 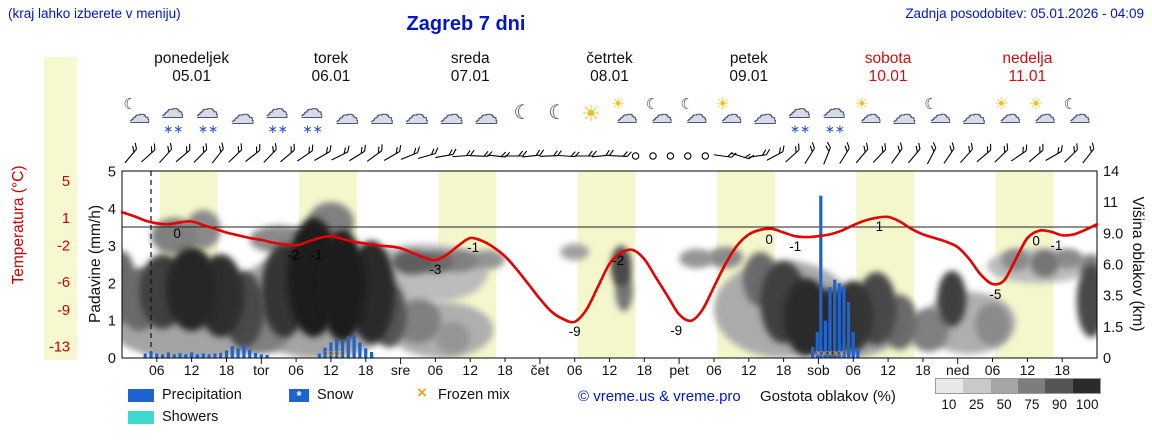 I want to click on svg-text: sob, so click(x=818, y=370).